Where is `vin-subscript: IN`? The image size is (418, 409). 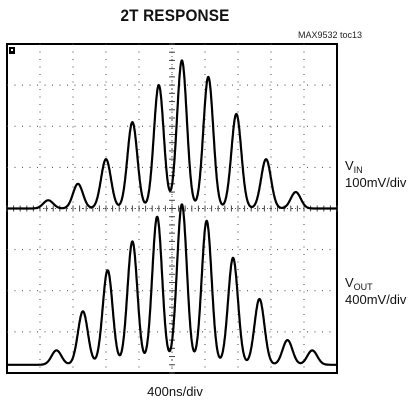
vin-subscript: IN is located at coordinates (358, 170).